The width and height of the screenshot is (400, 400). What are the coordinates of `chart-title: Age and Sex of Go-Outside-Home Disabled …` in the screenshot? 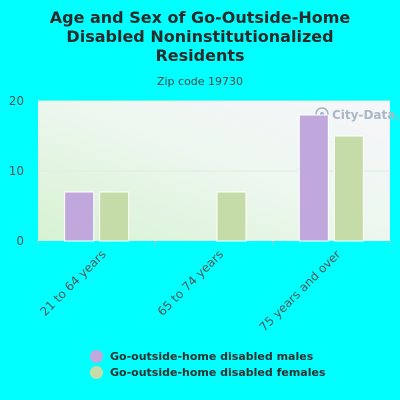 It's located at (200, 36).